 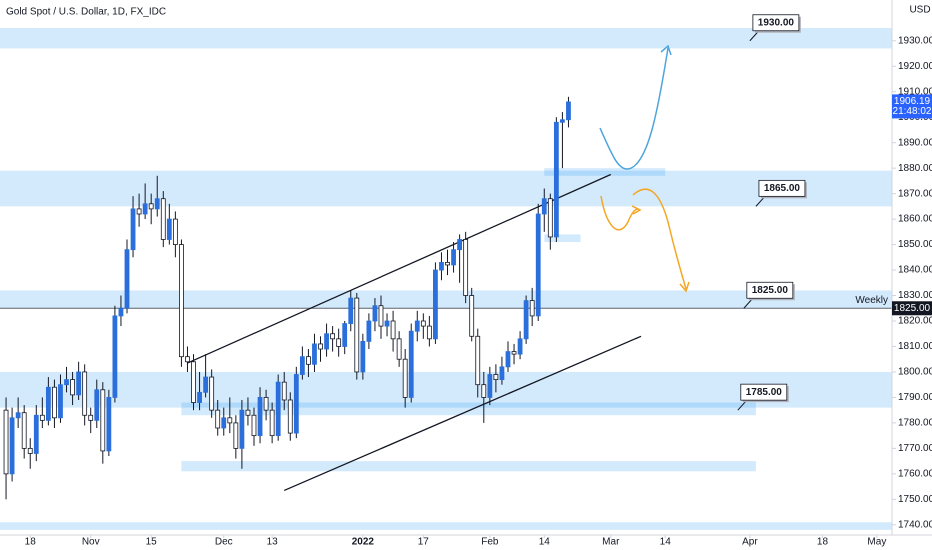 What do you see at coordinates (915, 423) in the screenshot?
I see `y-tick-label: 1780.00` at bounding box center [915, 423].